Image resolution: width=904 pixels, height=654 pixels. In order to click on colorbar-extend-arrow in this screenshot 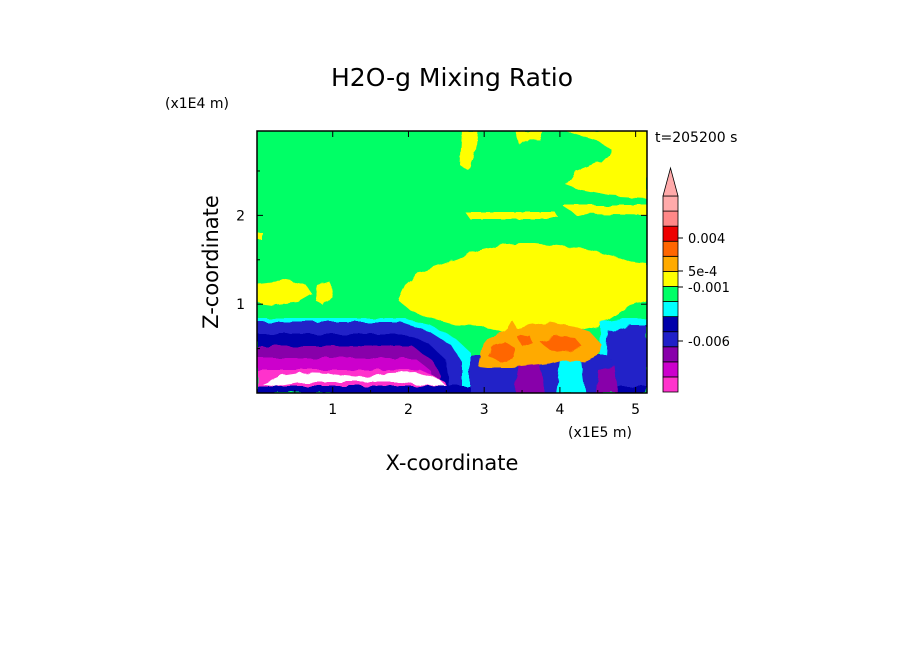, I will do `click(670, 181)`.